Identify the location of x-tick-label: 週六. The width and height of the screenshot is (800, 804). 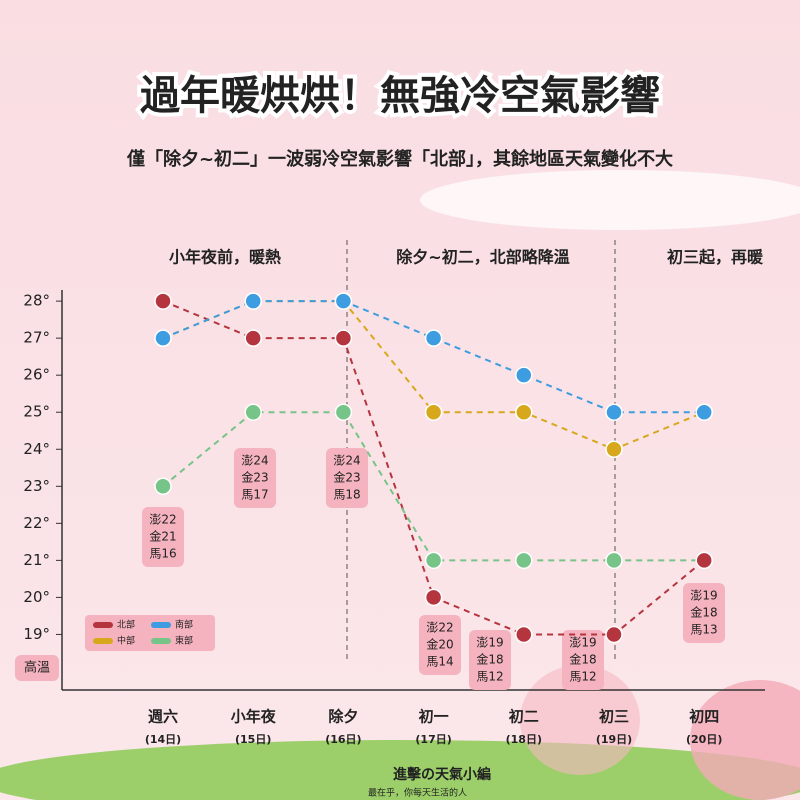
(163, 717).